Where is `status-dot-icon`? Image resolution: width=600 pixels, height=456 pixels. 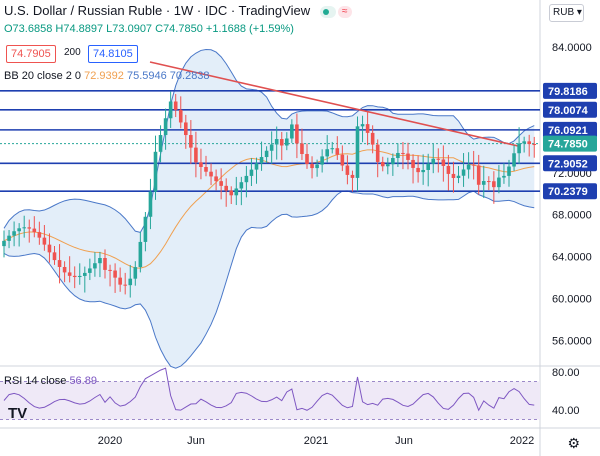 status-dot-icon is located at coordinates (327, 11).